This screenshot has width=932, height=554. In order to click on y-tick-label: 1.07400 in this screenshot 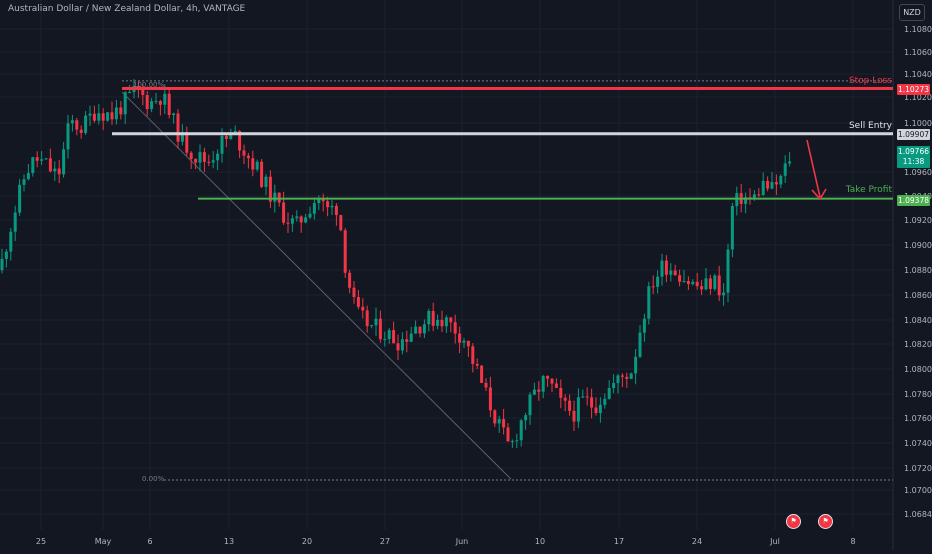, I will do `click(918, 443)`.